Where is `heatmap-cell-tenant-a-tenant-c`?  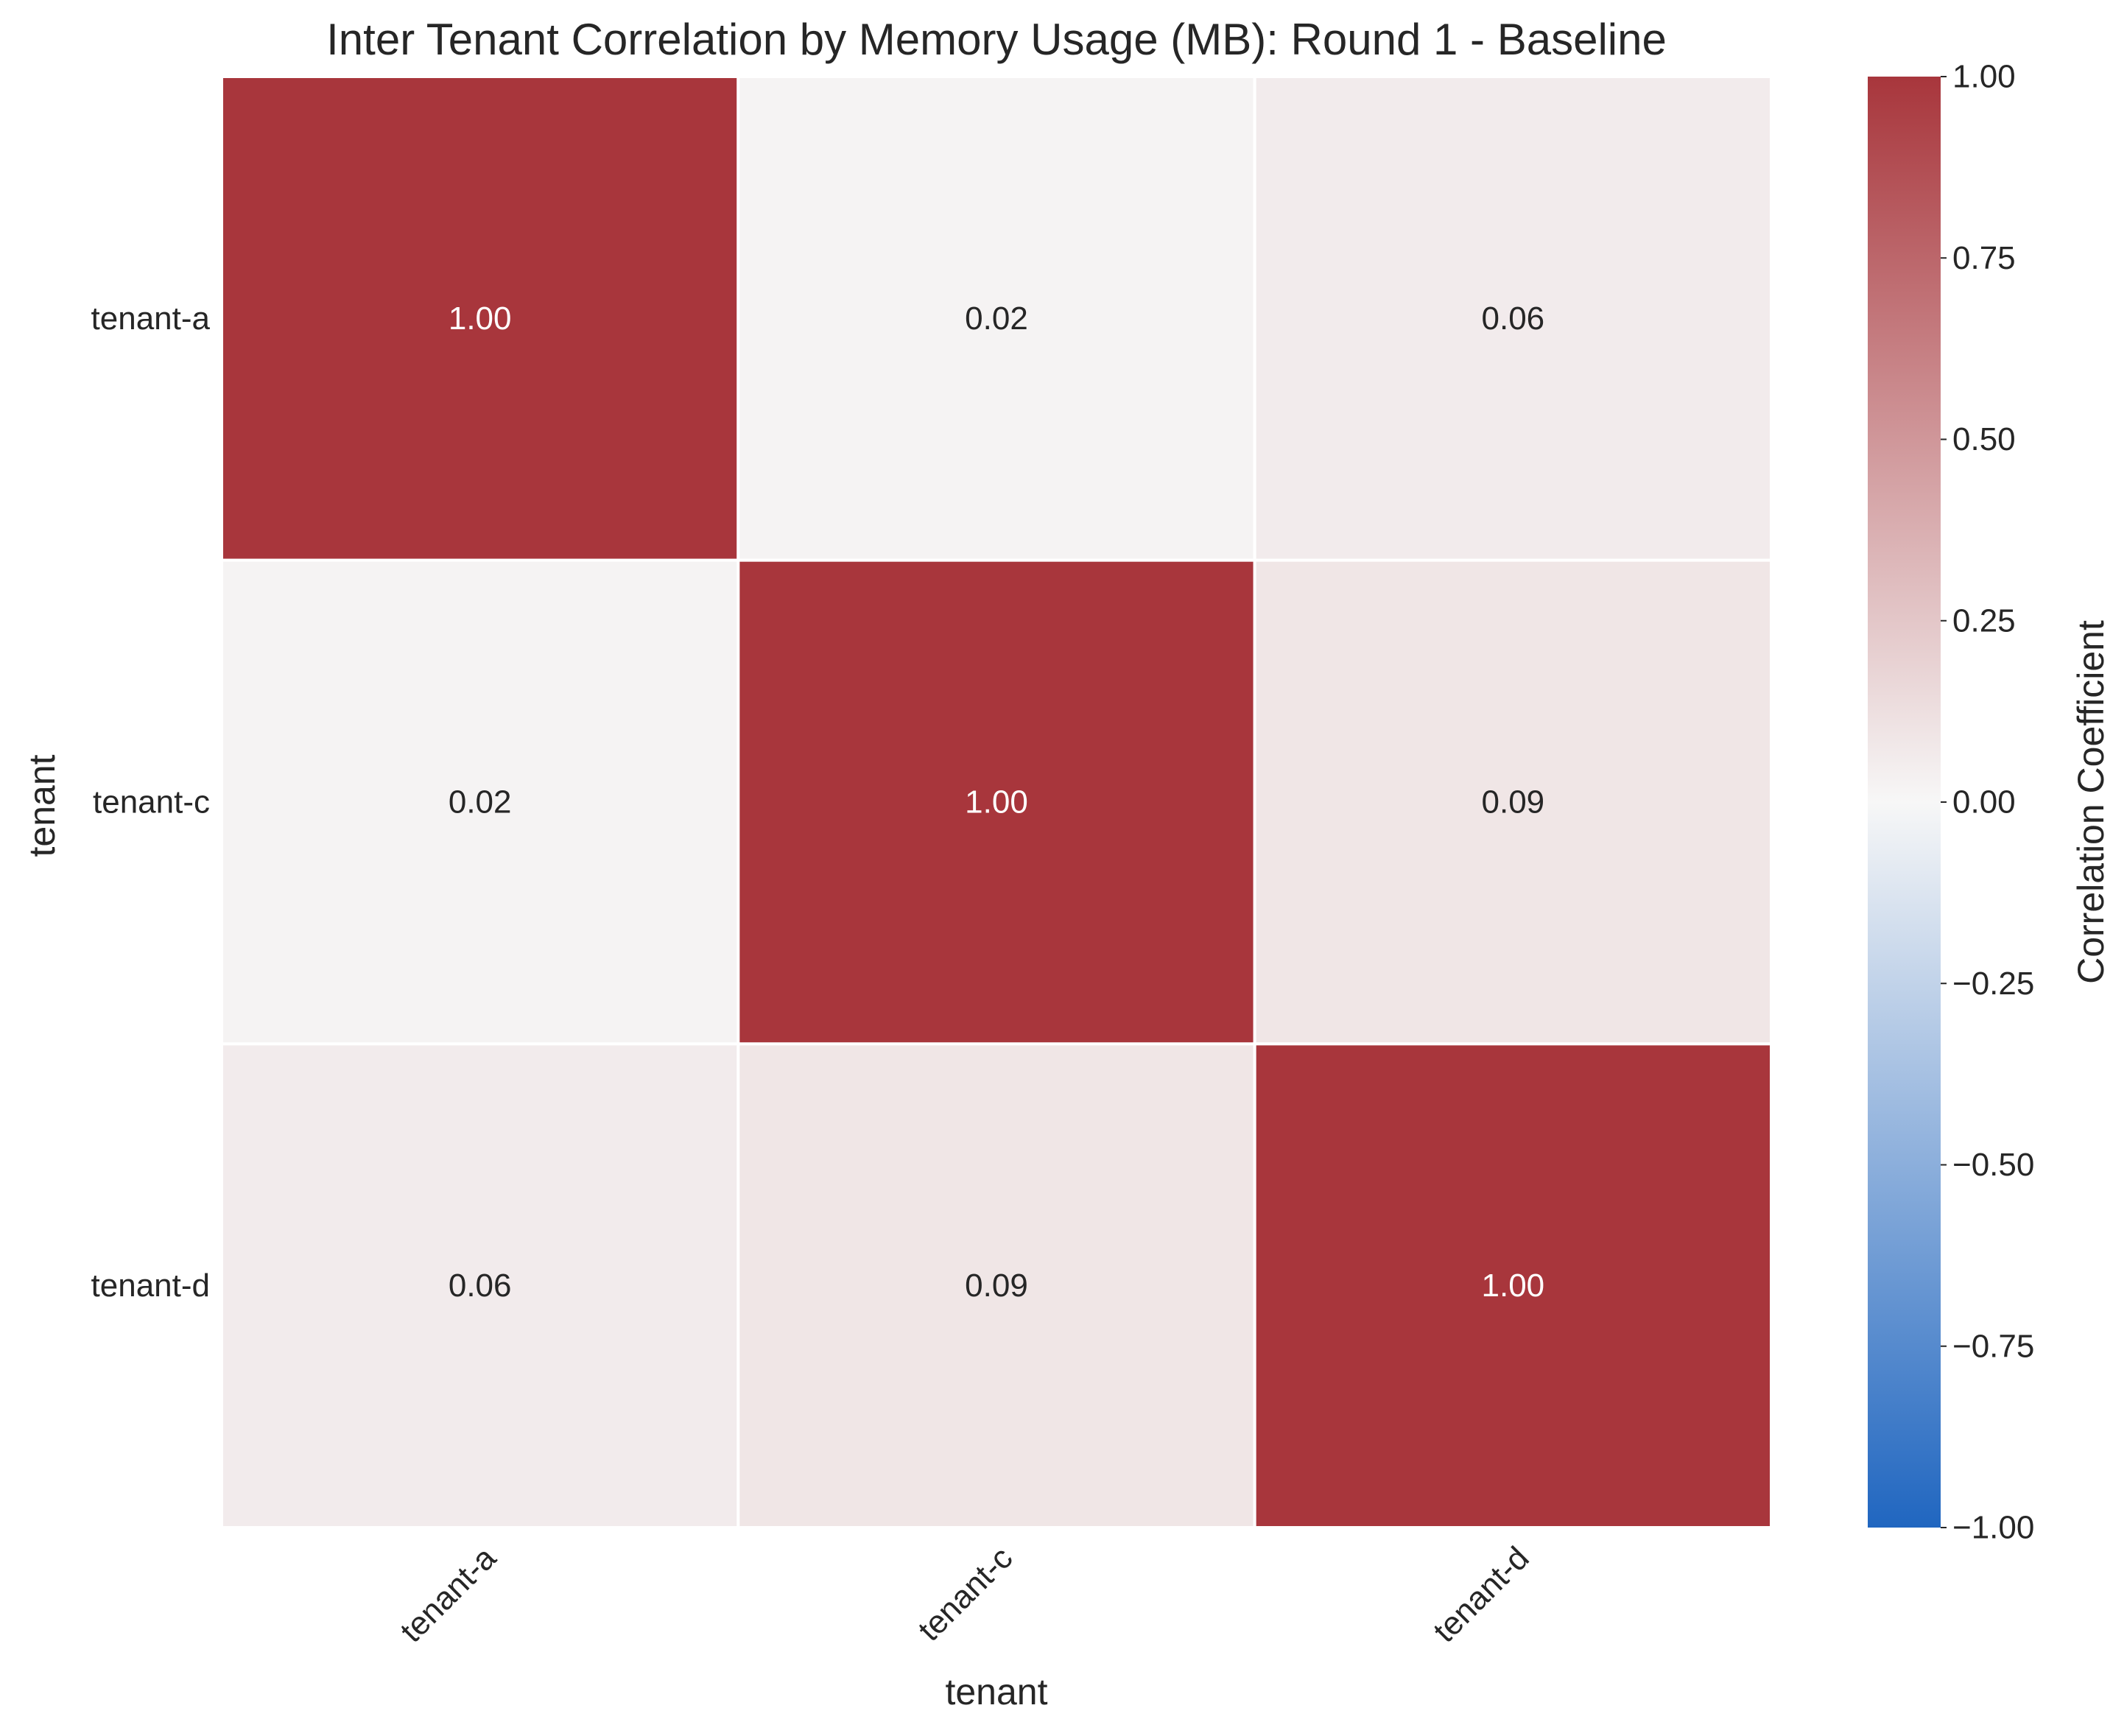
heatmap-cell-tenant-a-tenant-c is located at coordinates (996, 318).